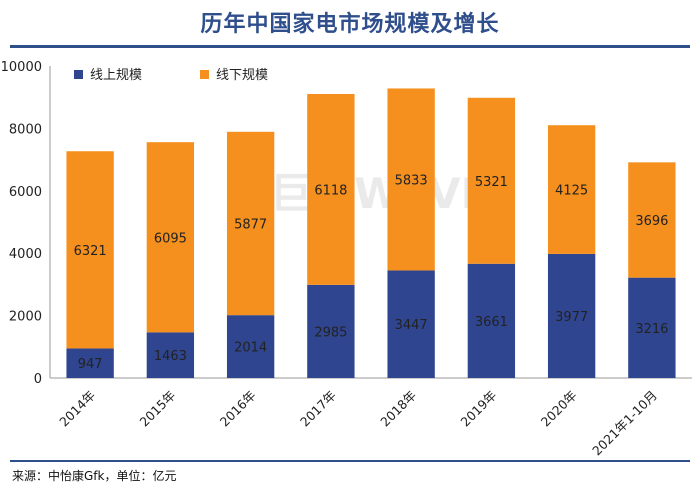 This screenshot has width=700, height=493. Describe the element at coordinates (242, 75) in the screenshot. I see `legend-label: 线下规模` at that location.